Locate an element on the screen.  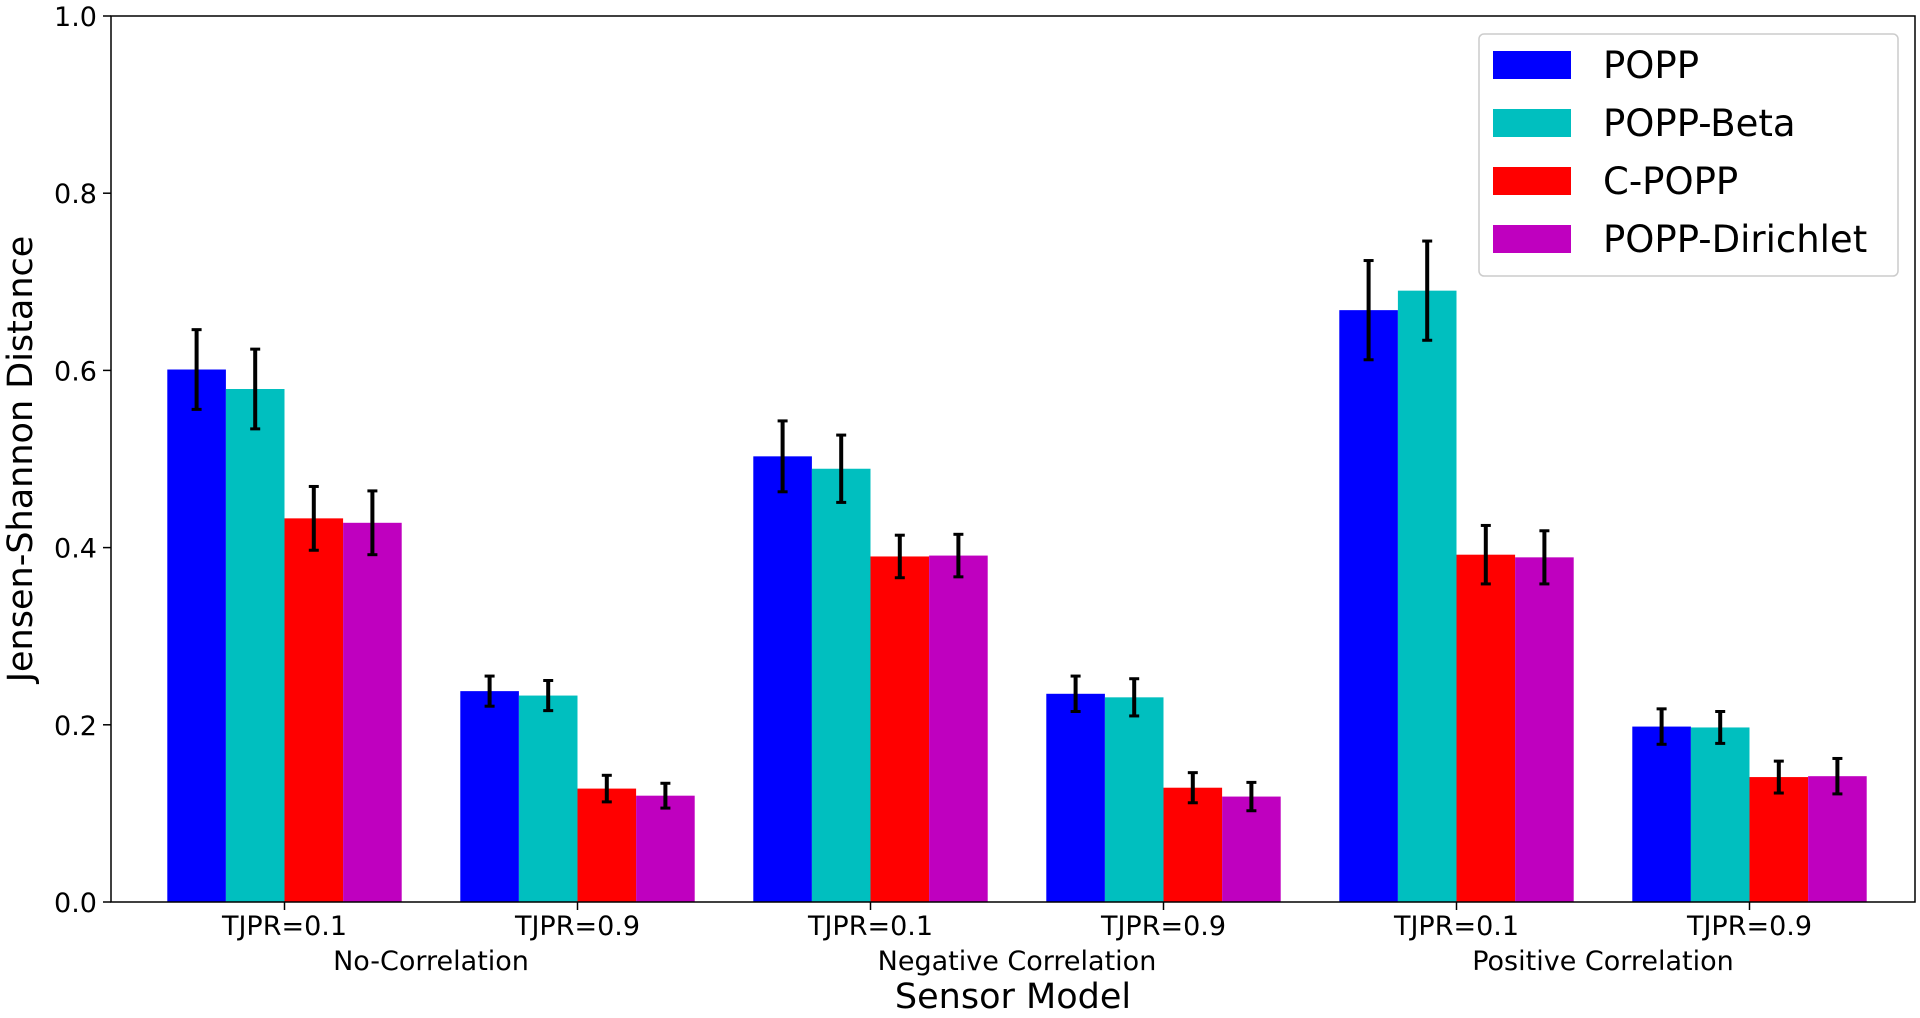
legend-label-popp: POPP is located at coordinates (1651, 65).